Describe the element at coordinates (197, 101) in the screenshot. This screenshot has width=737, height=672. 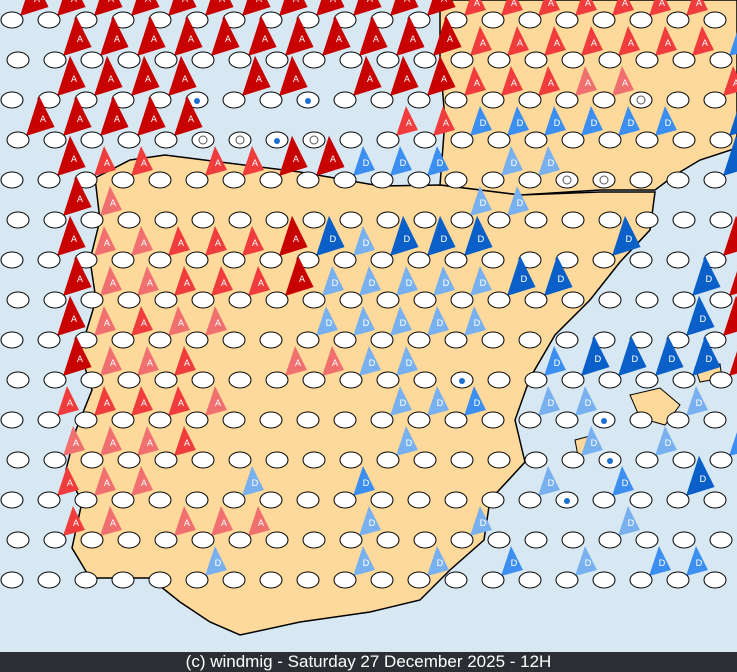
I see `rain-icon` at that location.